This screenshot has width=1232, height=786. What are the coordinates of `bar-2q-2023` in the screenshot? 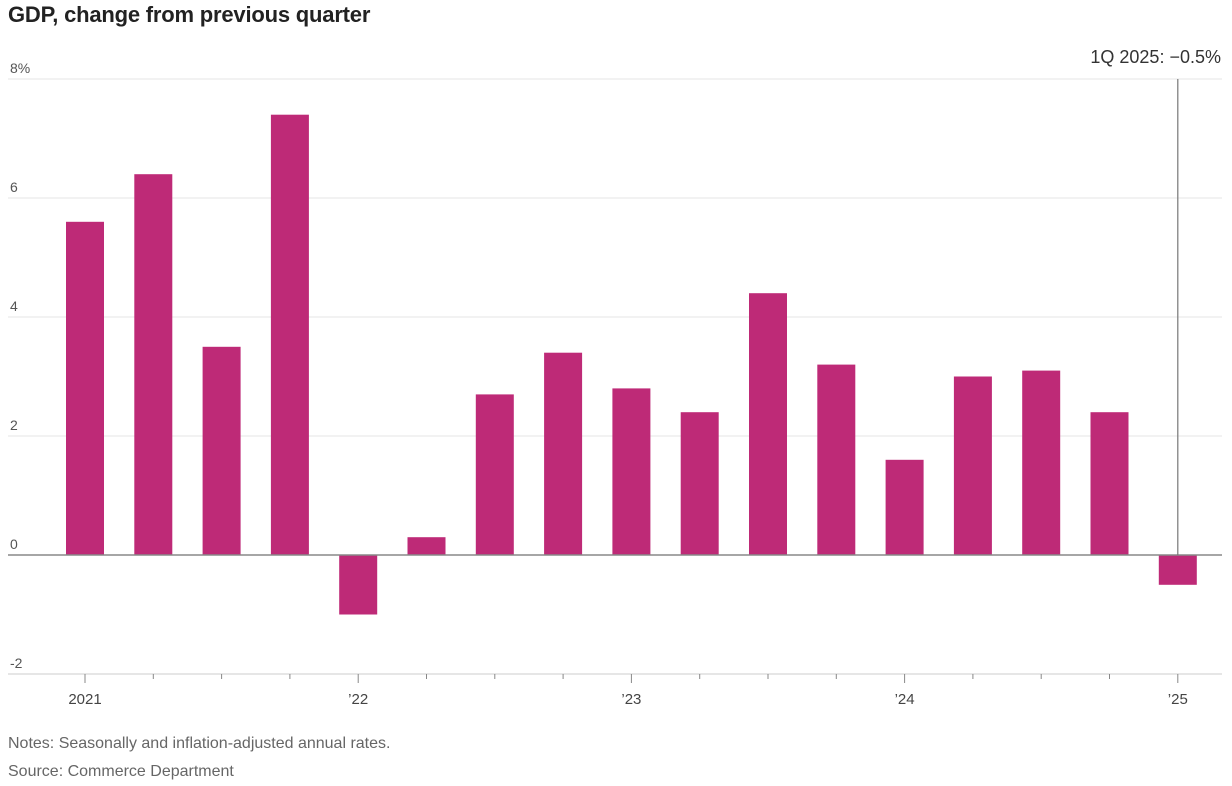 It's located at (699, 483).